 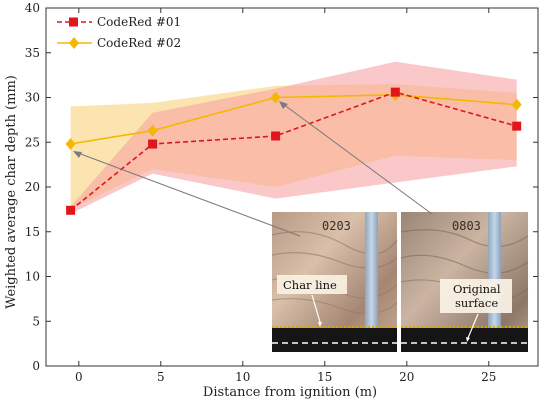 What do you see at coordinates (32, 53) in the screenshot?
I see `y-tick-label: 35` at bounding box center [32, 53].